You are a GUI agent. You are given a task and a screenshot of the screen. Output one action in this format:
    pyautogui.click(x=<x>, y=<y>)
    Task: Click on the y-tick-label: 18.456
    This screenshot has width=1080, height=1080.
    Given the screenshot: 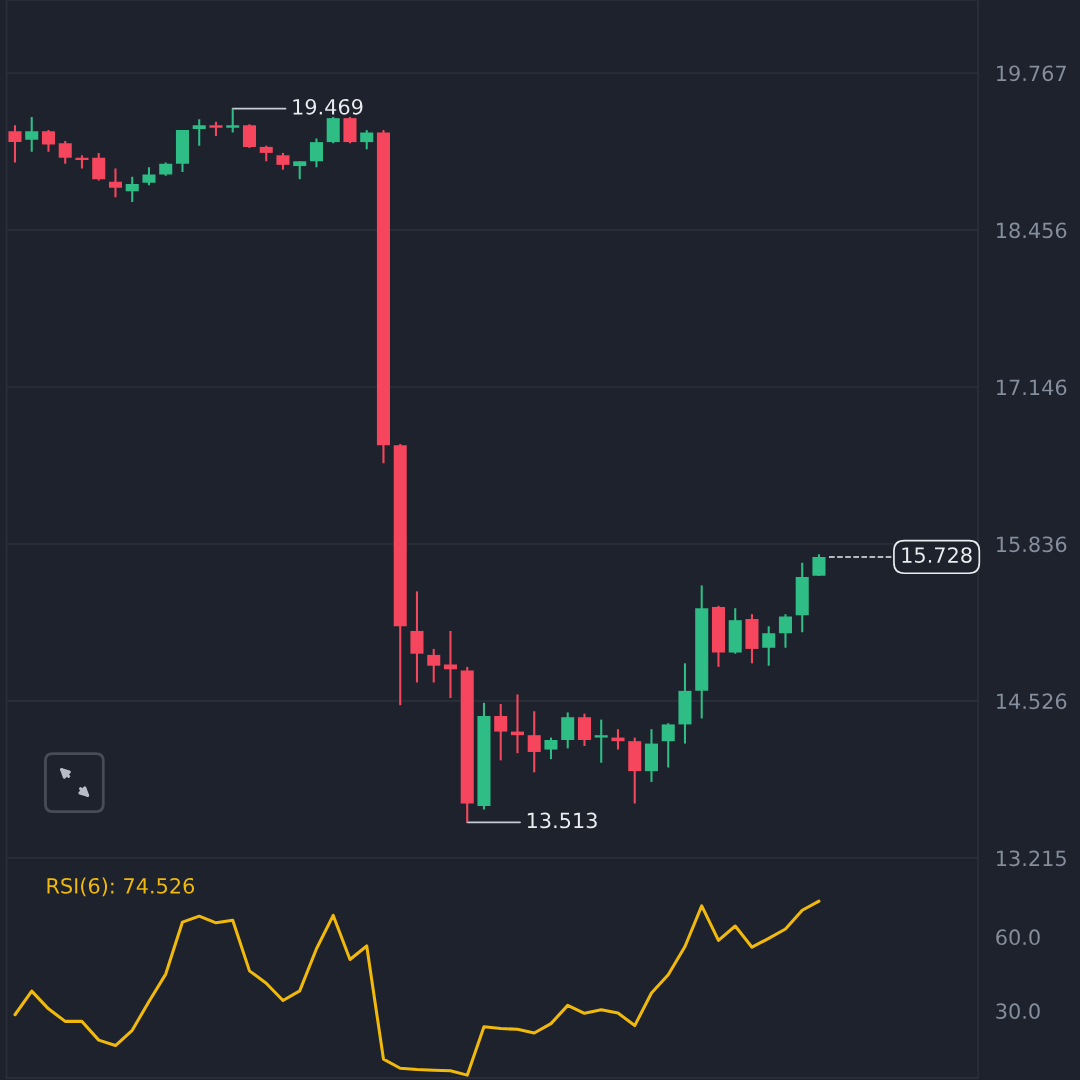 What is the action you would take?
    pyautogui.click(x=1032, y=230)
    